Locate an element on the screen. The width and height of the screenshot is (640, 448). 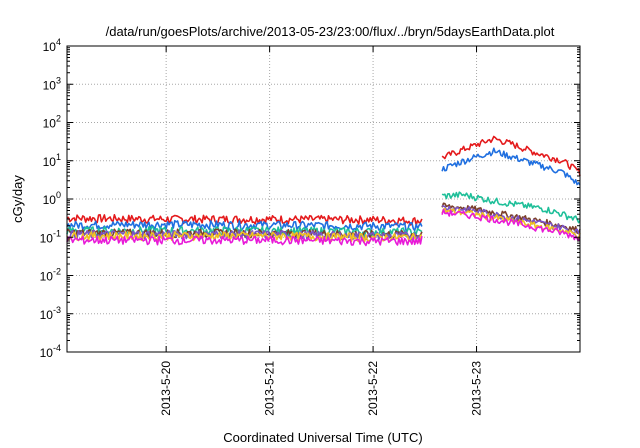
y-tick-label-exponent: -3 is located at coordinates (57, 310).